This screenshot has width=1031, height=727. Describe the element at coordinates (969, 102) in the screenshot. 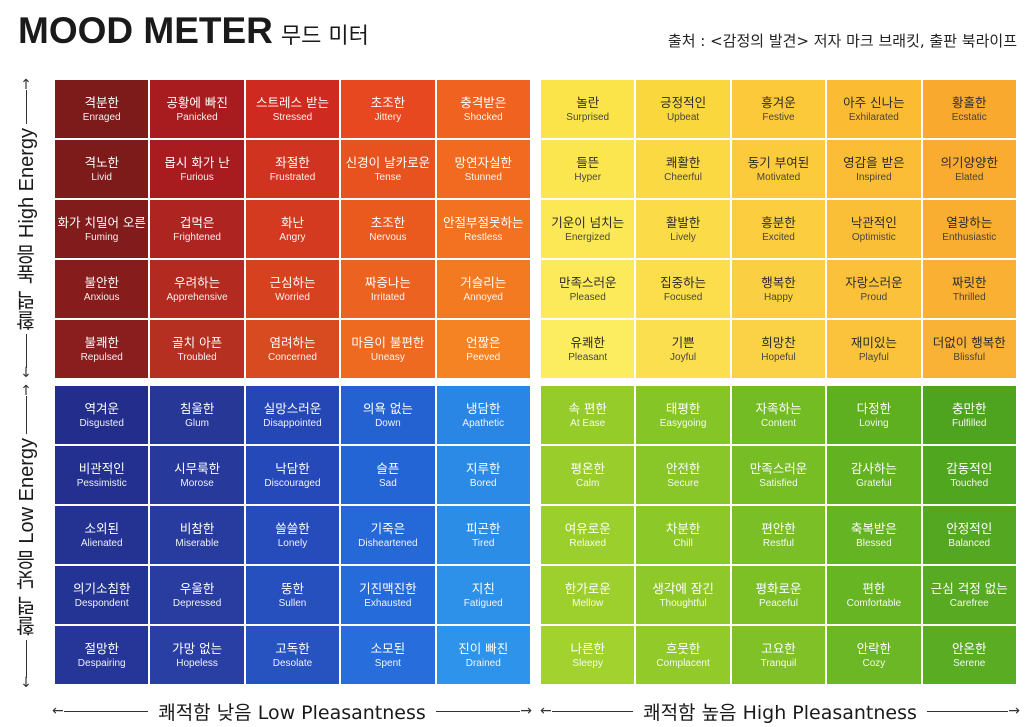

I see `mood-label-ko: 황홀한` at that location.